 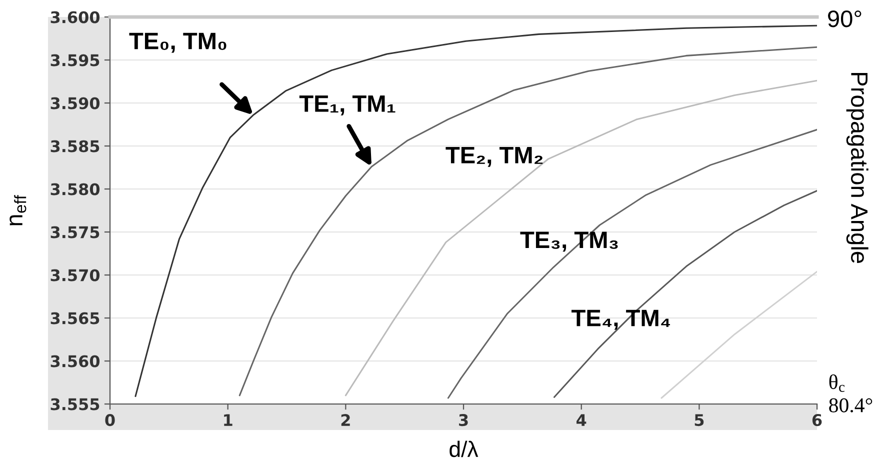 I want to click on y-axis-title: n$_{eff}$, so click(x=18, y=210).